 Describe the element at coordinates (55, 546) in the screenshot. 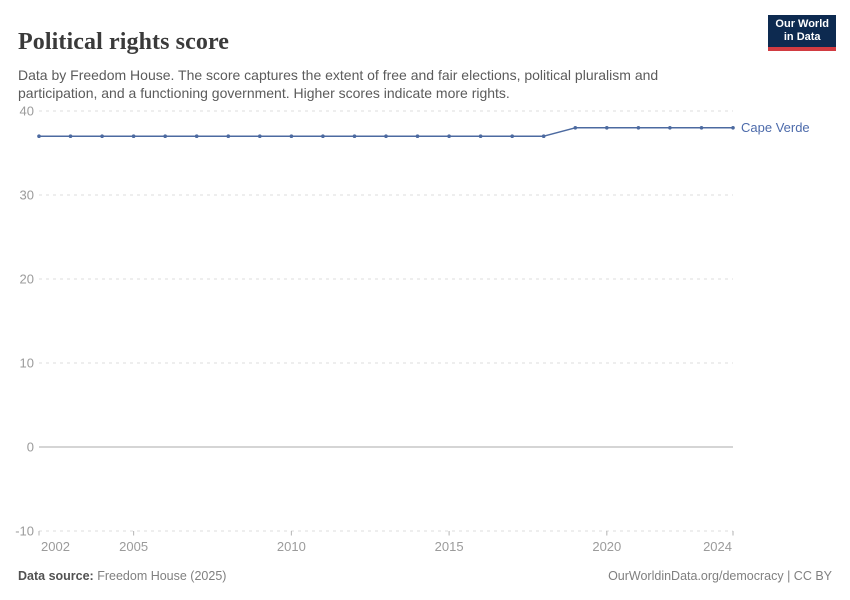

I see `x-tick-label: 2002` at that location.